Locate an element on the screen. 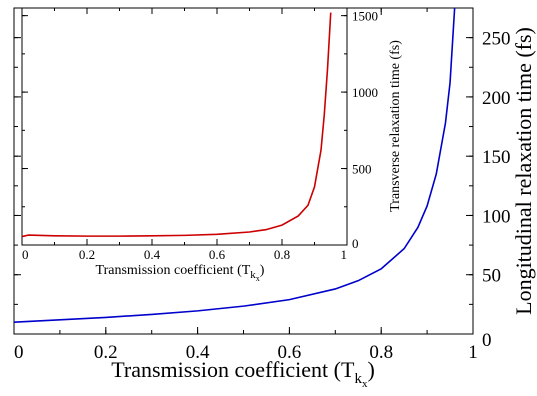 This screenshot has width=537, height=396. inset-y-axis-label: Transverse relaxation time (fs) is located at coordinates (395, 126).